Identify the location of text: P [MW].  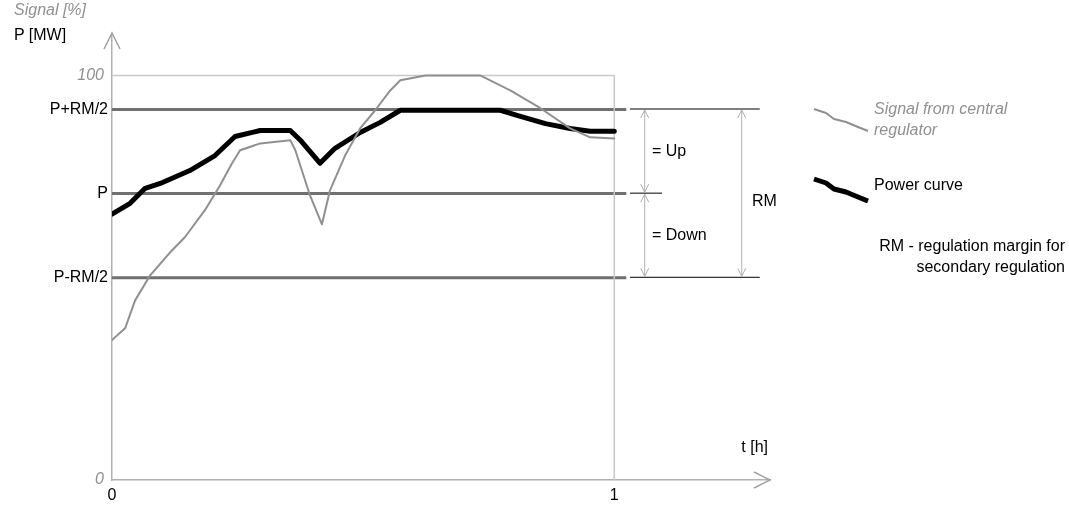
(40, 35).